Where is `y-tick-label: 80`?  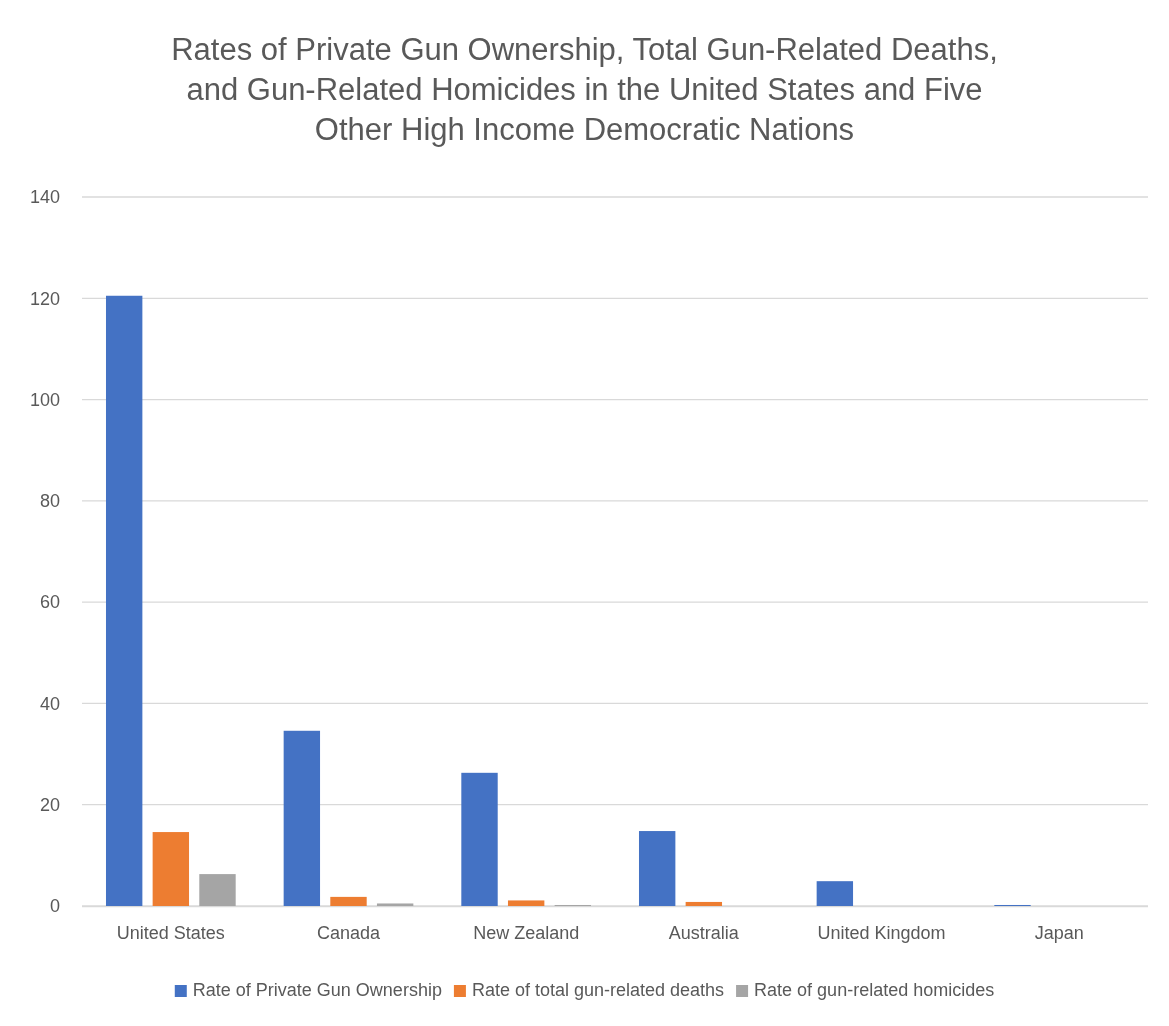
y-tick-label: 80 is located at coordinates (49, 501).